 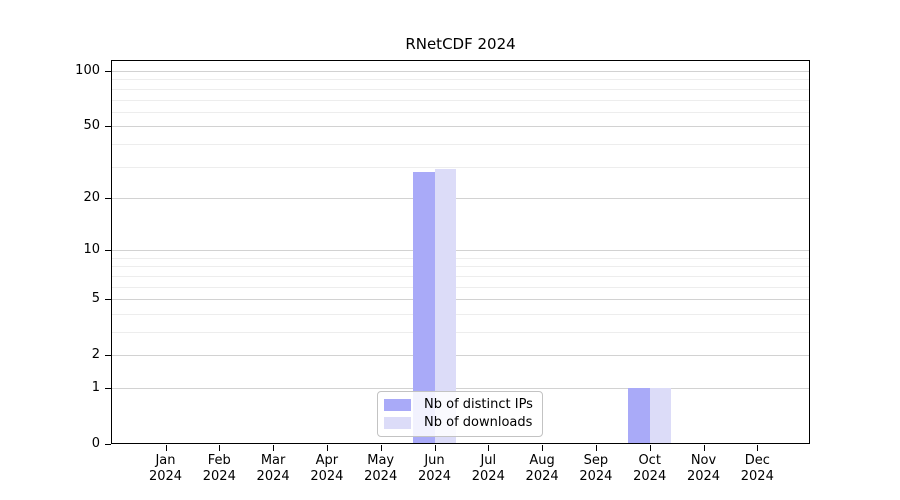 What do you see at coordinates (397, 423) in the screenshot?
I see `legend-swatch-downloads` at bounding box center [397, 423].